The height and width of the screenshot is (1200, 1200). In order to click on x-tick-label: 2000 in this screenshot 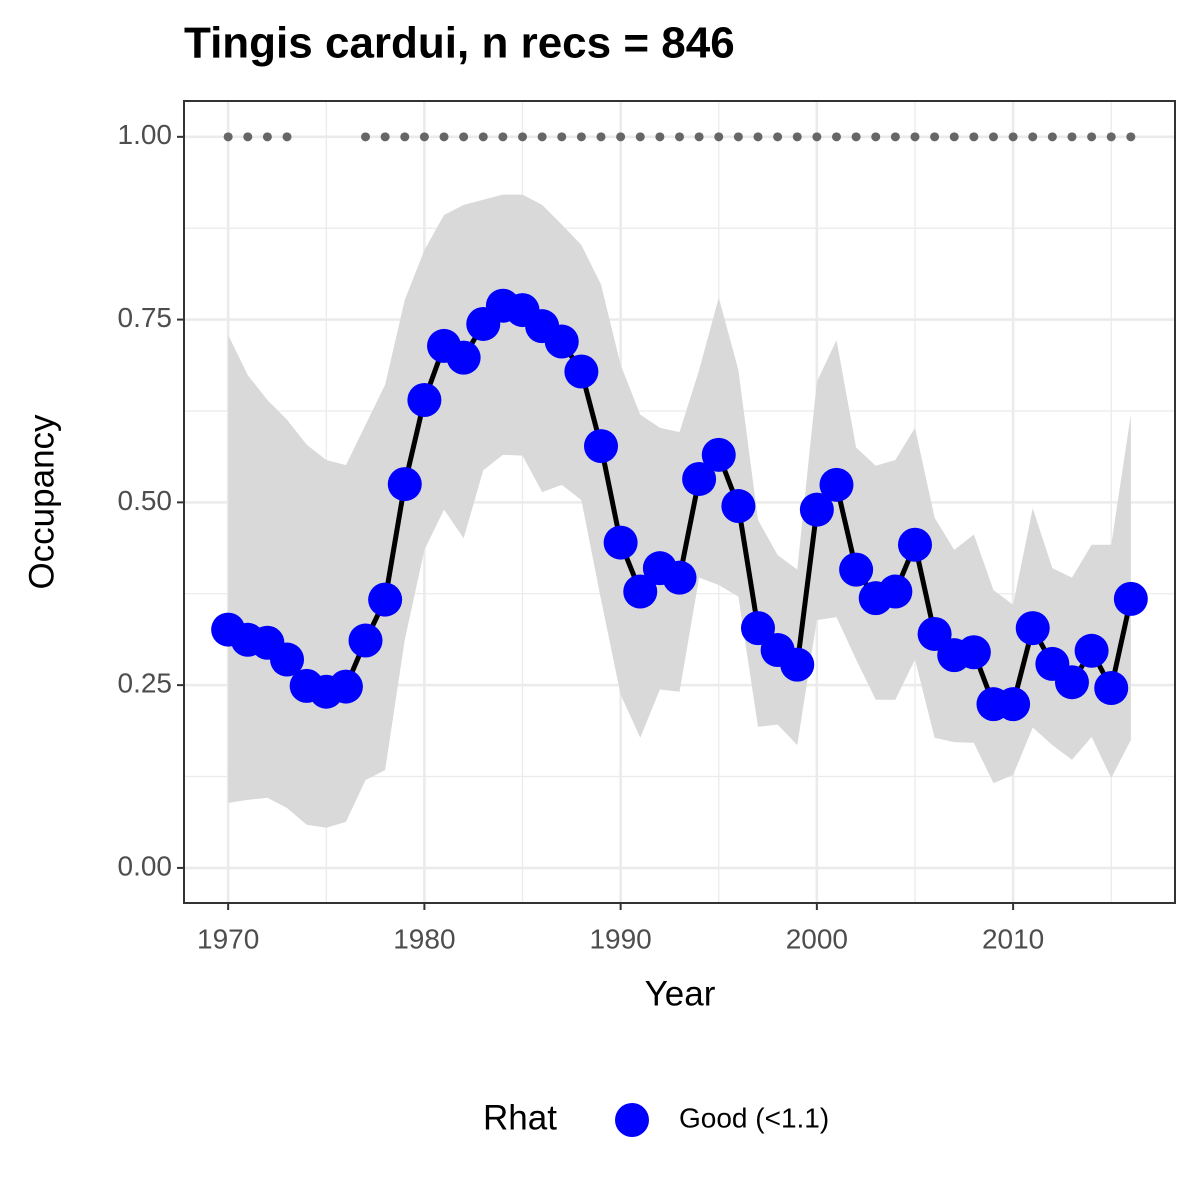, I will do `click(817, 938)`.